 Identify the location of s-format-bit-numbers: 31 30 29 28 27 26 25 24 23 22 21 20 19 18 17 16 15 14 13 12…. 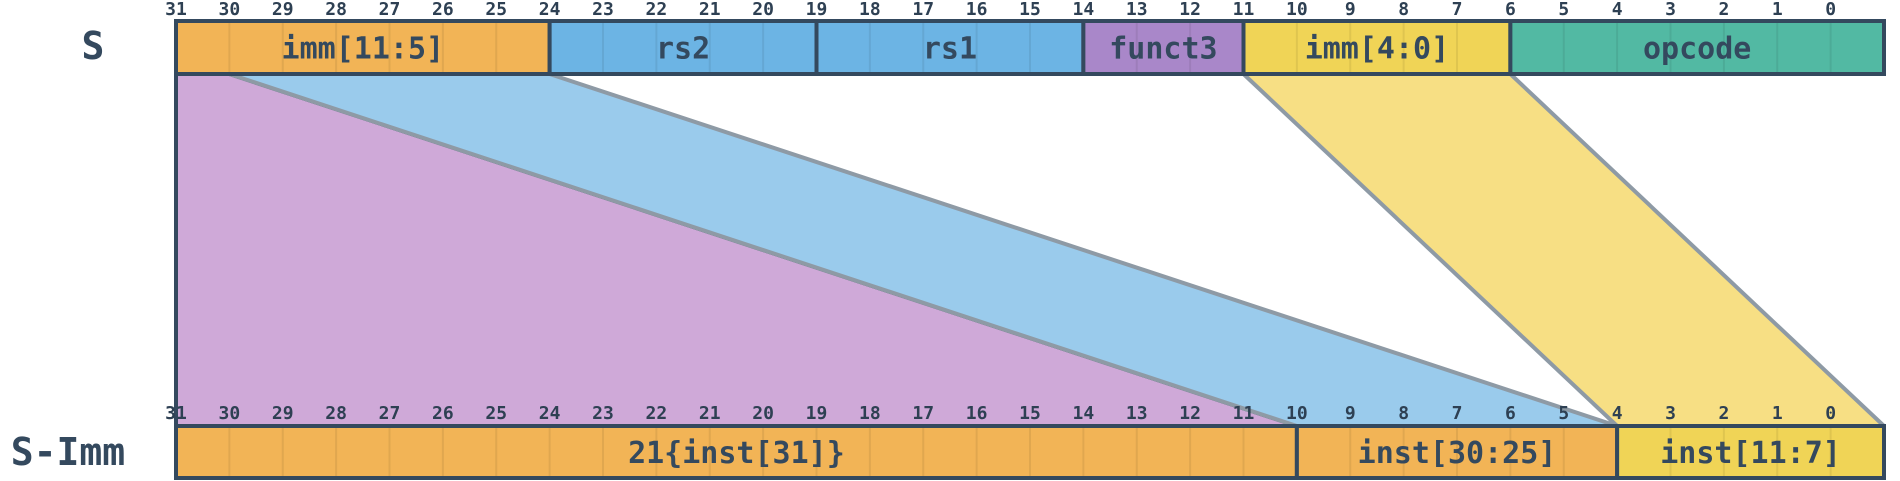
(1000, 10).